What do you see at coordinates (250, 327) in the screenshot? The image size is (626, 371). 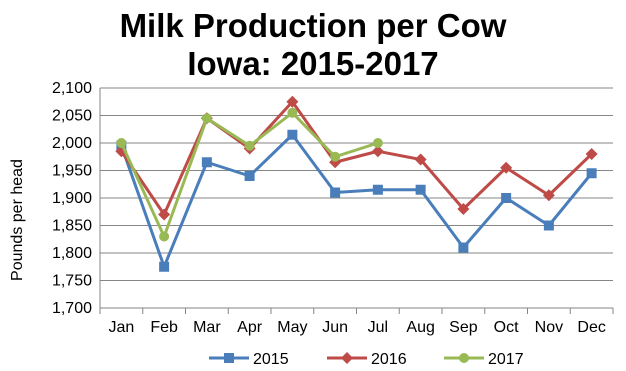 I see `x-tick-label: Apr` at bounding box center [250, 327].